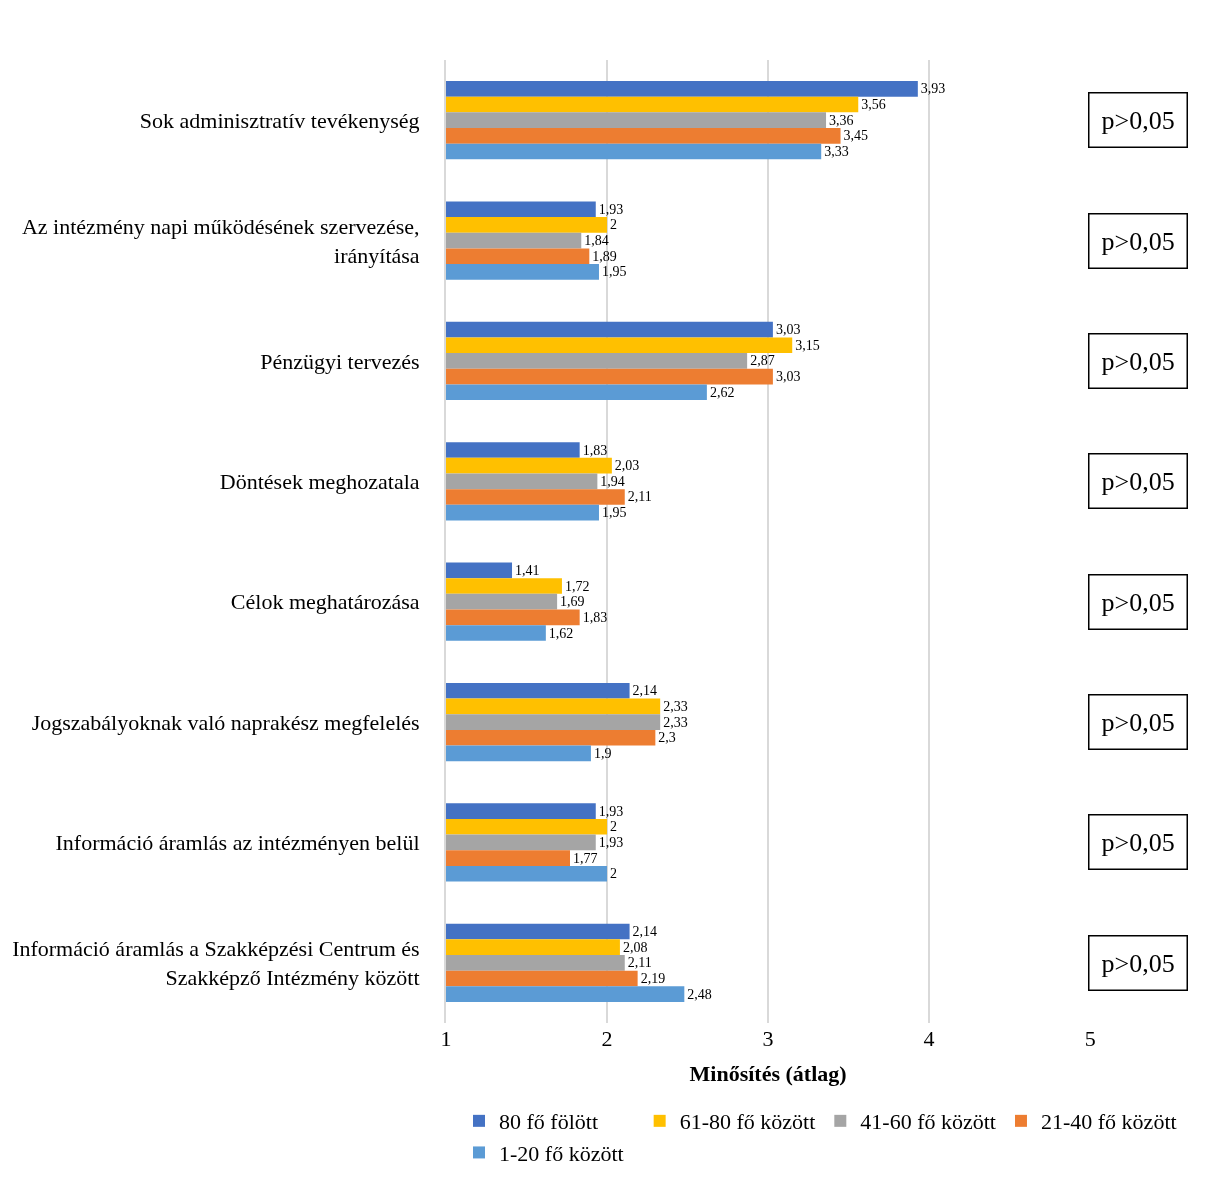  I want to click on legend-label: 1-20 fő között, so click(561, 1154).